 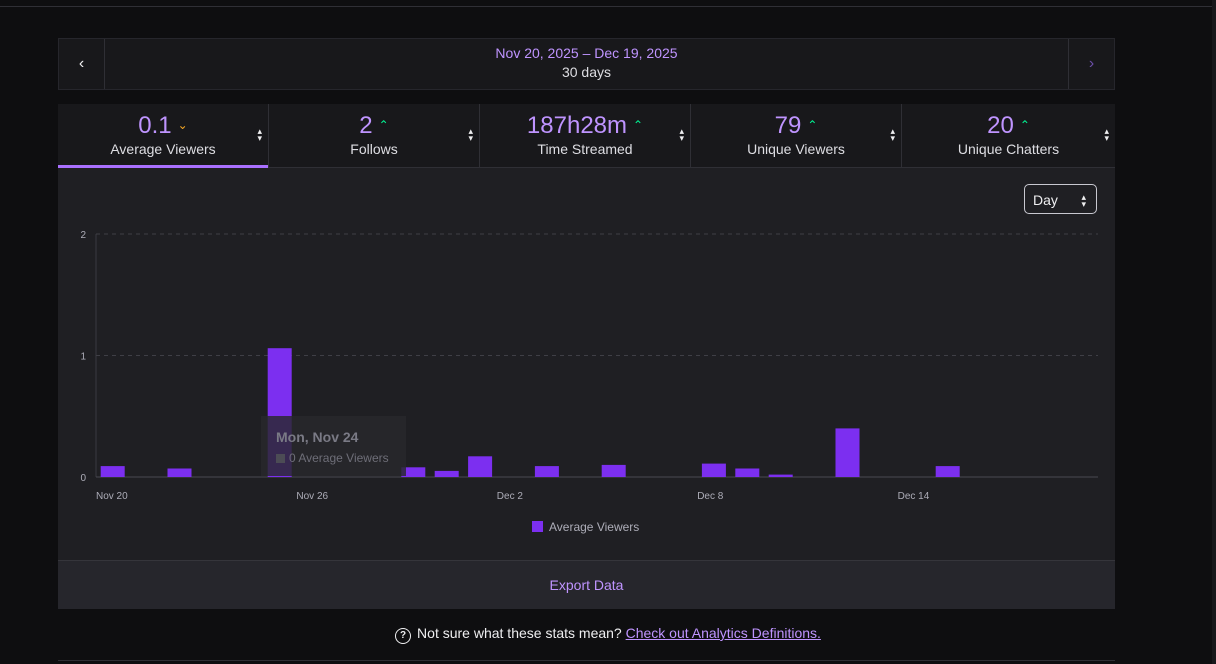 I want to click on date-range-text: Nov 20, 2025 – Dec 19, 2025, so click(x=586, y=53).